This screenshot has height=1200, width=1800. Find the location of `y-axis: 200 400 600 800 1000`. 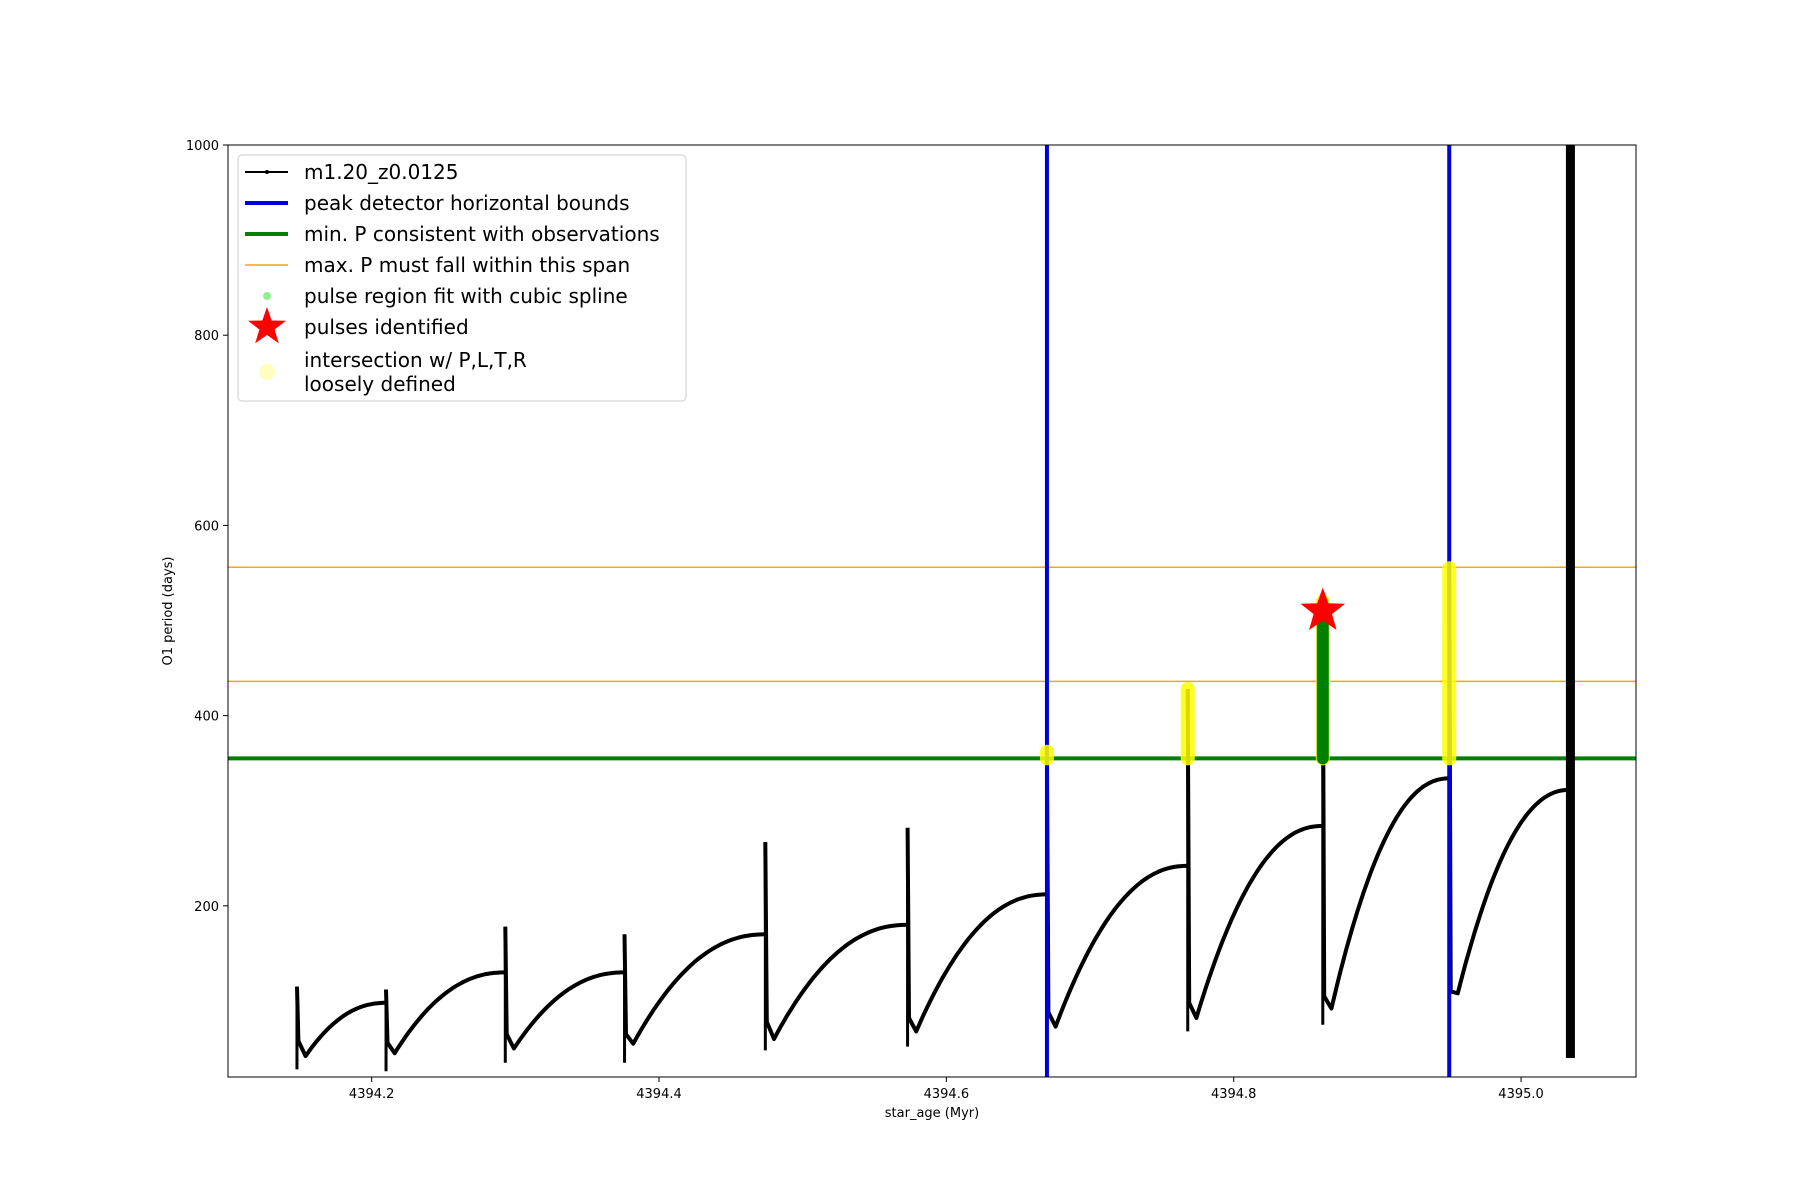

y-axis: 200 400 600 800 1000 is located at coordinates (207, 527).